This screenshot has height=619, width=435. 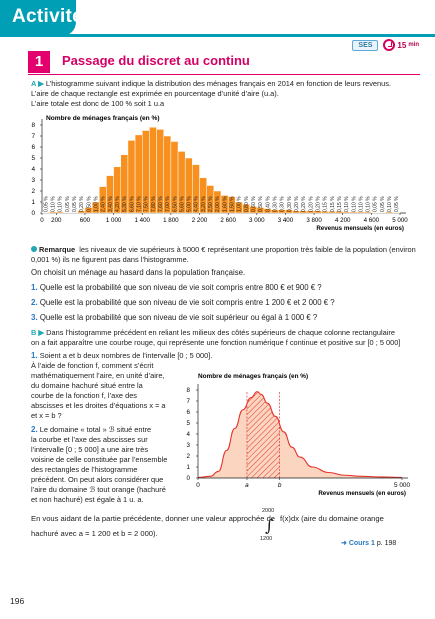 What do you see at coordinates (125, 204) in the screenshot?
I see `bar-value-label: 5,30 %` at bounding box center [125, 204].